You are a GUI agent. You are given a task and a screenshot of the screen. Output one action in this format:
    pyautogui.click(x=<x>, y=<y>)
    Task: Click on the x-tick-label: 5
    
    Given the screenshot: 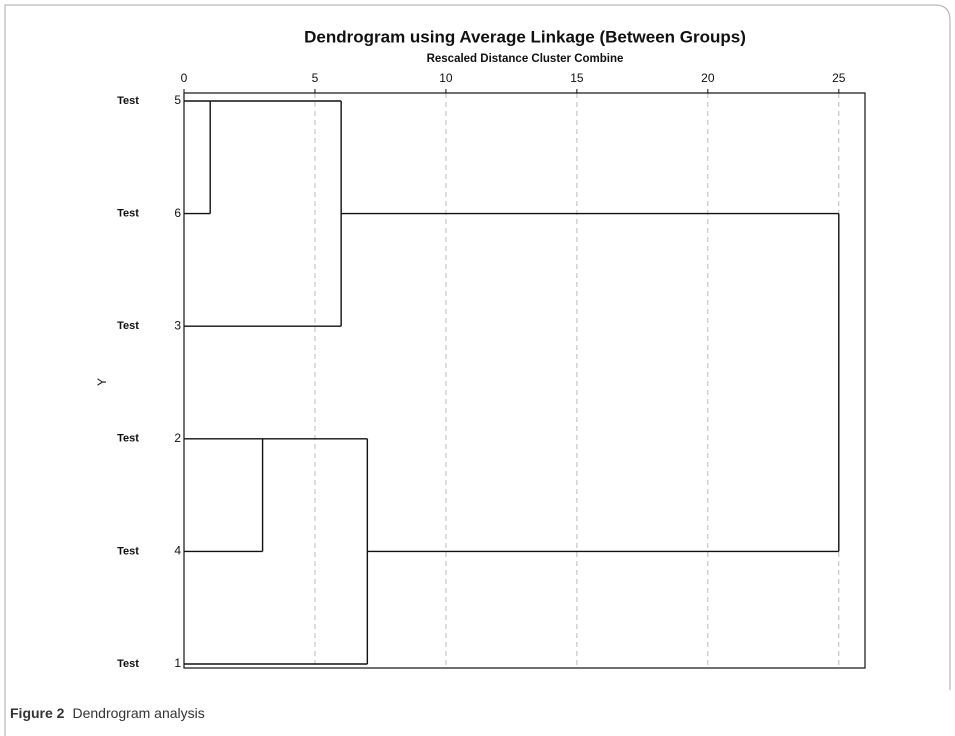 What is the action you would take?
    pyautogui.click(x=315, y=78)
    